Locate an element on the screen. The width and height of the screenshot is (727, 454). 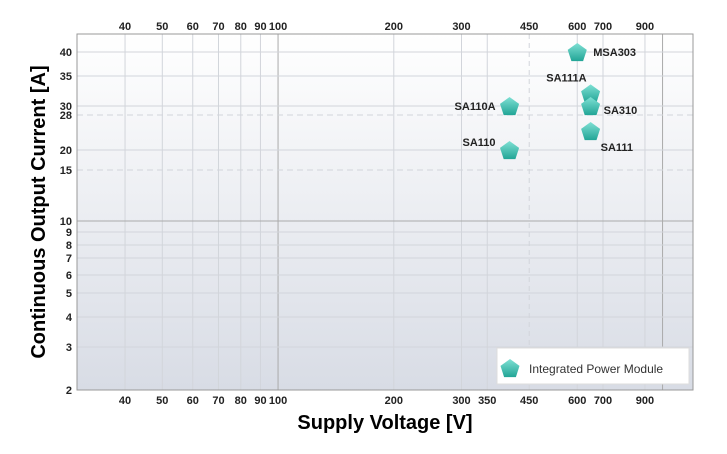
data-point-msa303 is located at coordinates (577, 52).